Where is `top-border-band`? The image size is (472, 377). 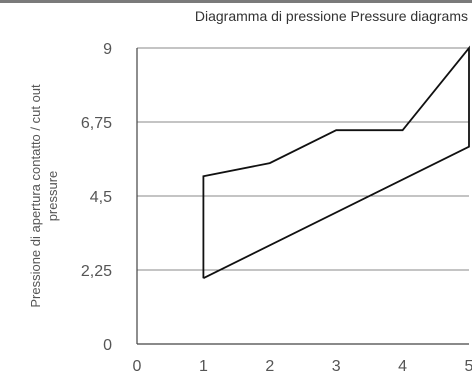
top-border-band is located at coordinates (236, 1).